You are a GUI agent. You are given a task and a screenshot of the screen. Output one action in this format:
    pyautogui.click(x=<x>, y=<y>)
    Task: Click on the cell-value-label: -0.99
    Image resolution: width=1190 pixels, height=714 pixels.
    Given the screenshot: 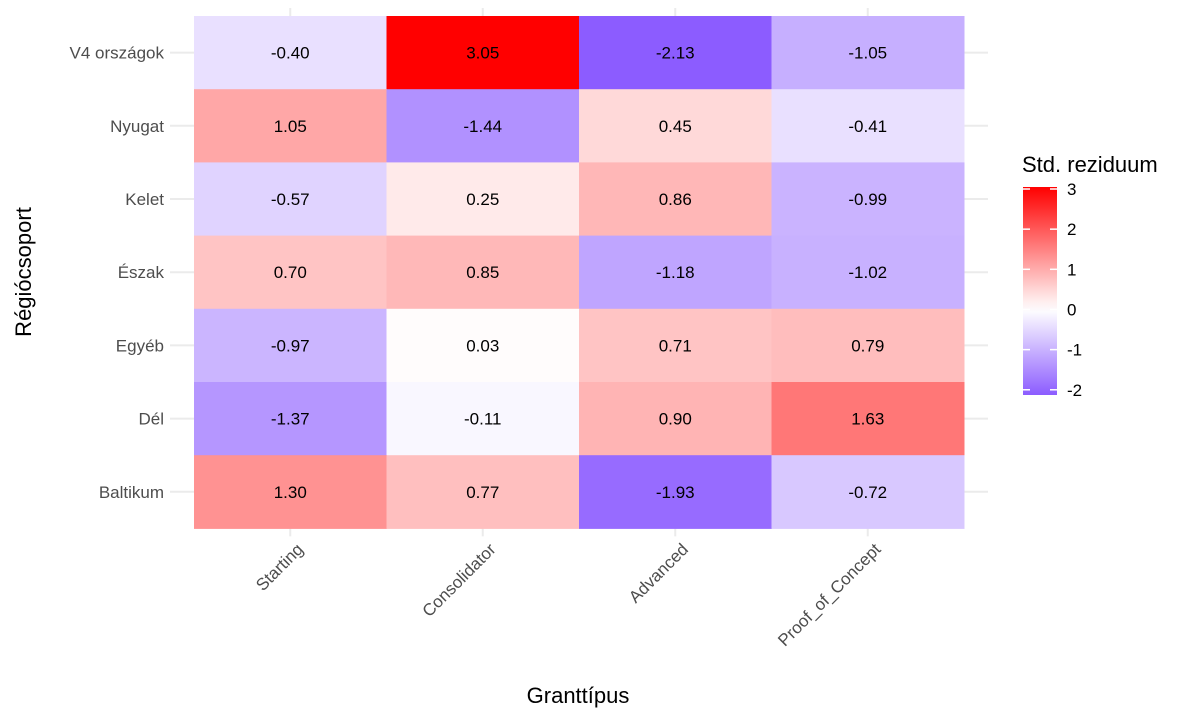 What is the action you would take?
    pyautogui.click(x=867, y=199)
    